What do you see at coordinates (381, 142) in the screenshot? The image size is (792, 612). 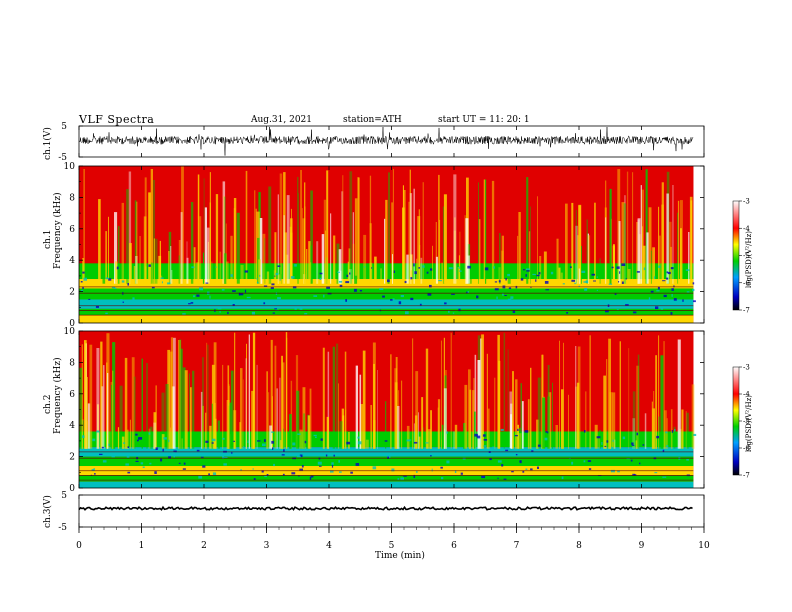 I see `ch1-waveform-panel: 5 -5` at bounding box center [381, 142].